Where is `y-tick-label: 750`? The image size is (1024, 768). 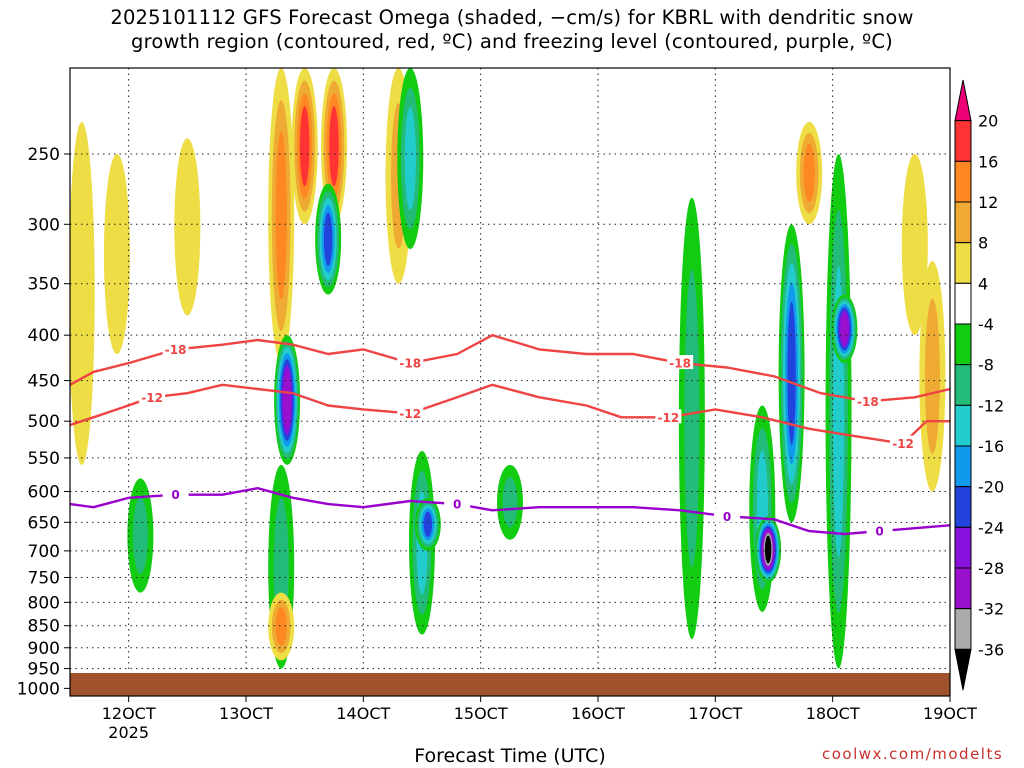 y-tick-label: 750 is located at coordinates (44, 578).